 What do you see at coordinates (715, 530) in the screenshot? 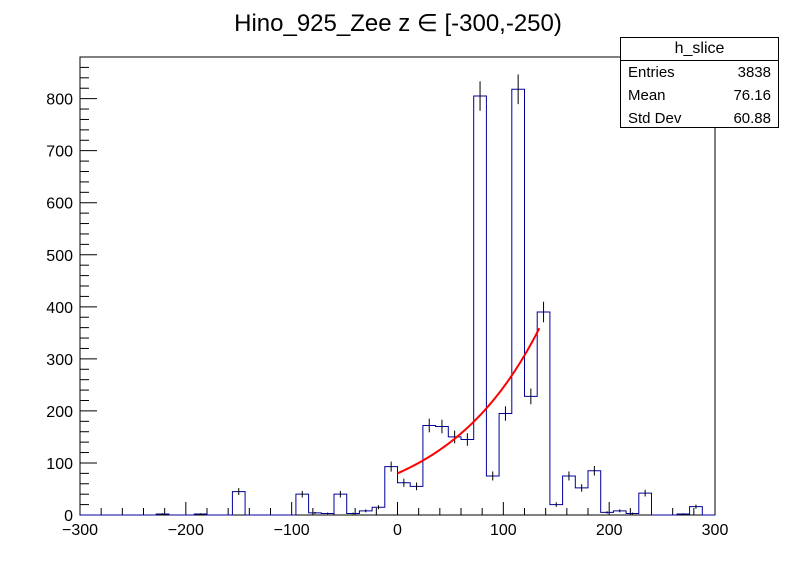
I see `x-tick-label: 300` at bounding box center [715, 530].